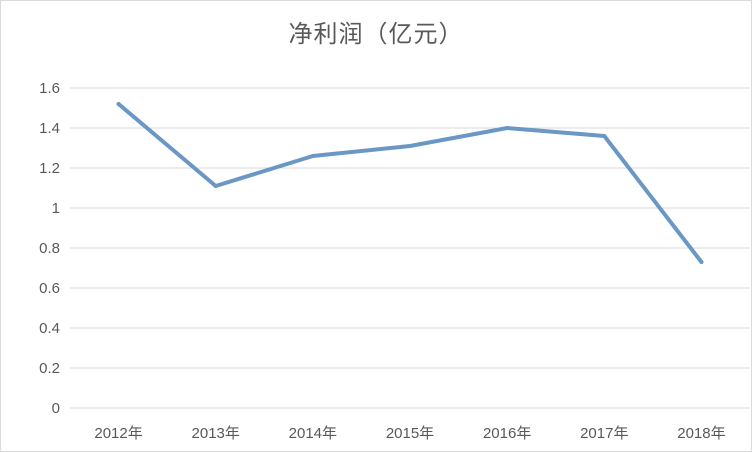  What do you see at coordinates (49, 288) in the screenshot?
I see `y-tick-label: 0.6` at bounding box center [49, 288].